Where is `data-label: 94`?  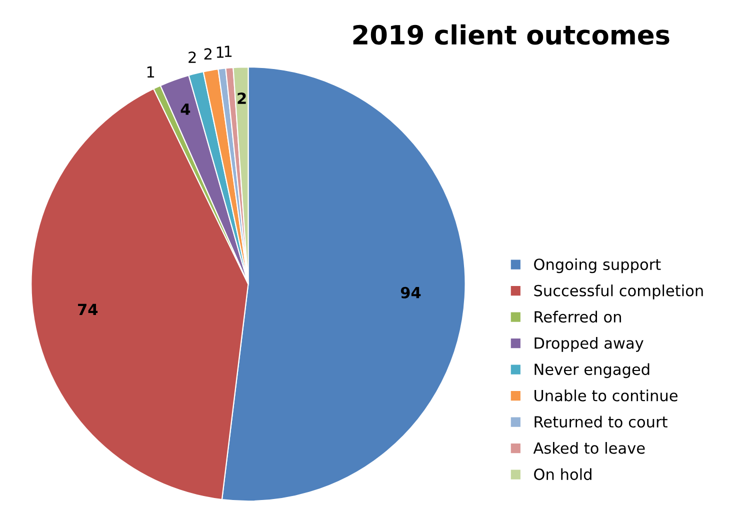 data-label: 94 is located at coordinates (410, 292).